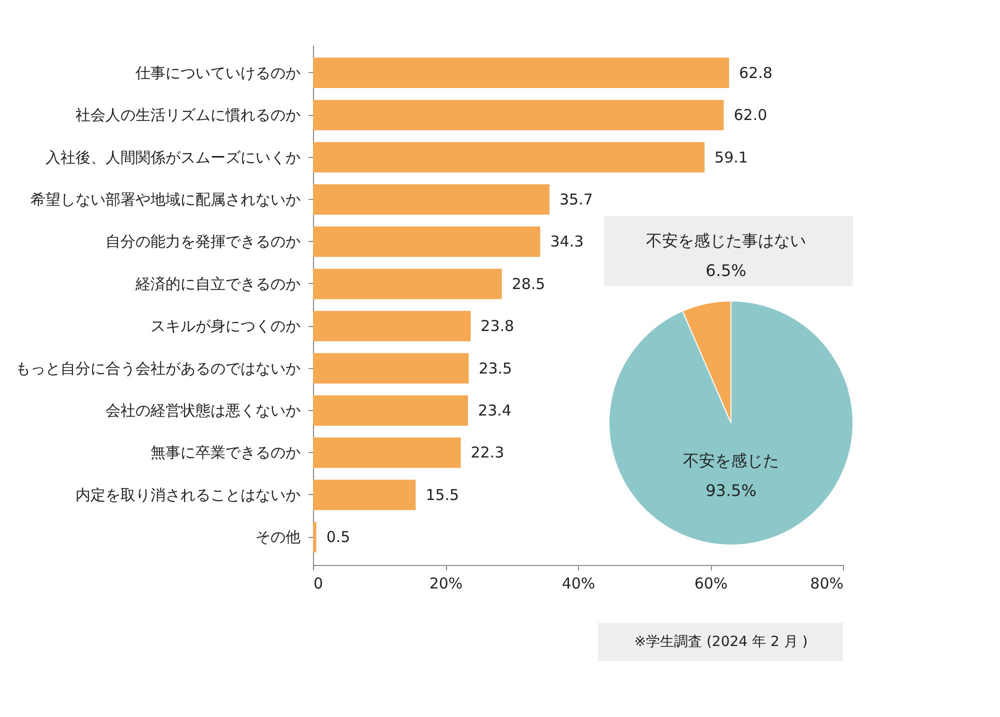 The height and width of the screenshot is (717, 1000). Describe the element at coordinates (731, 423) in the screenshot. I see `pie-slice` at that location.